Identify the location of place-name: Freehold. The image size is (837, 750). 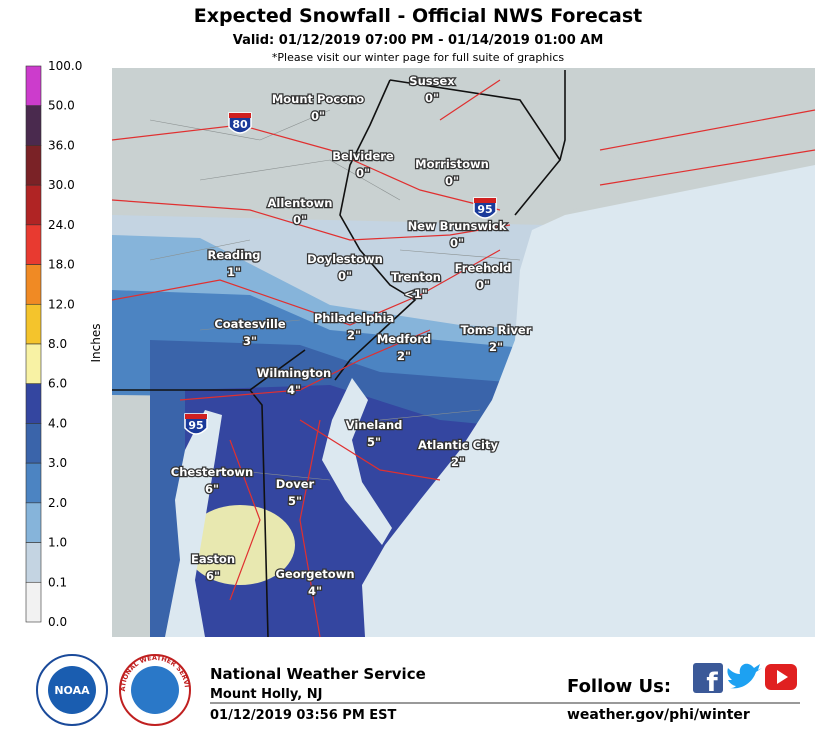
(483, 268).